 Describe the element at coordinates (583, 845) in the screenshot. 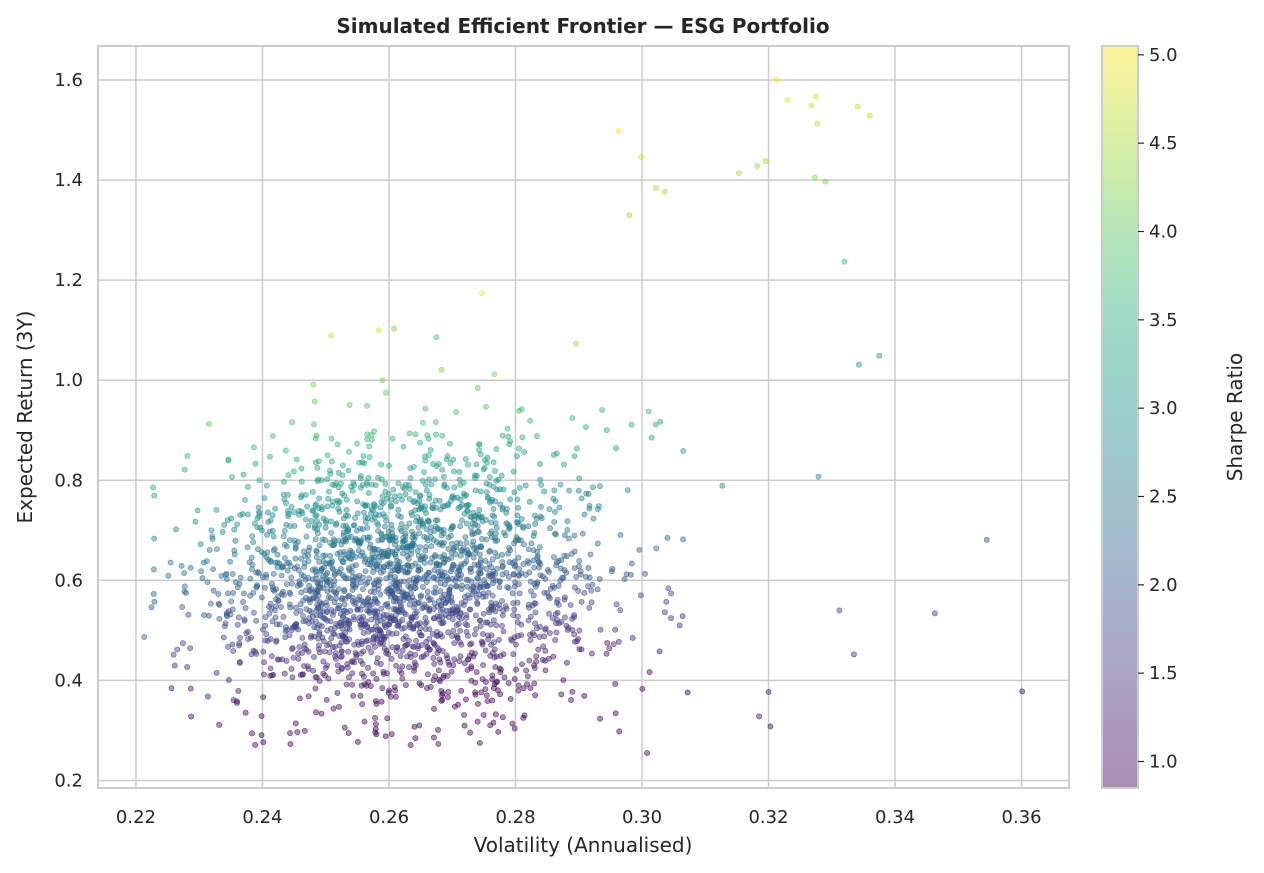

I see `x-axis-label: Volatility (Annualised)` at that location.